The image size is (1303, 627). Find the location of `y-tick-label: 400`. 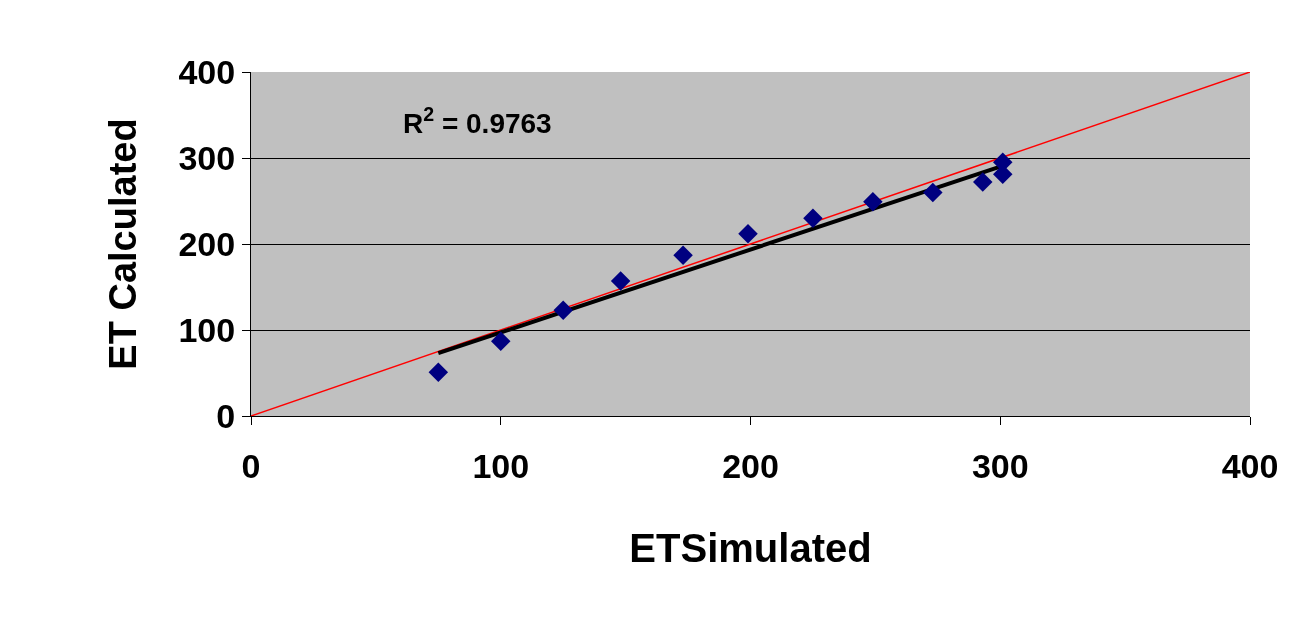

y-tick-label: 400 is located at coordinates (207, 71).